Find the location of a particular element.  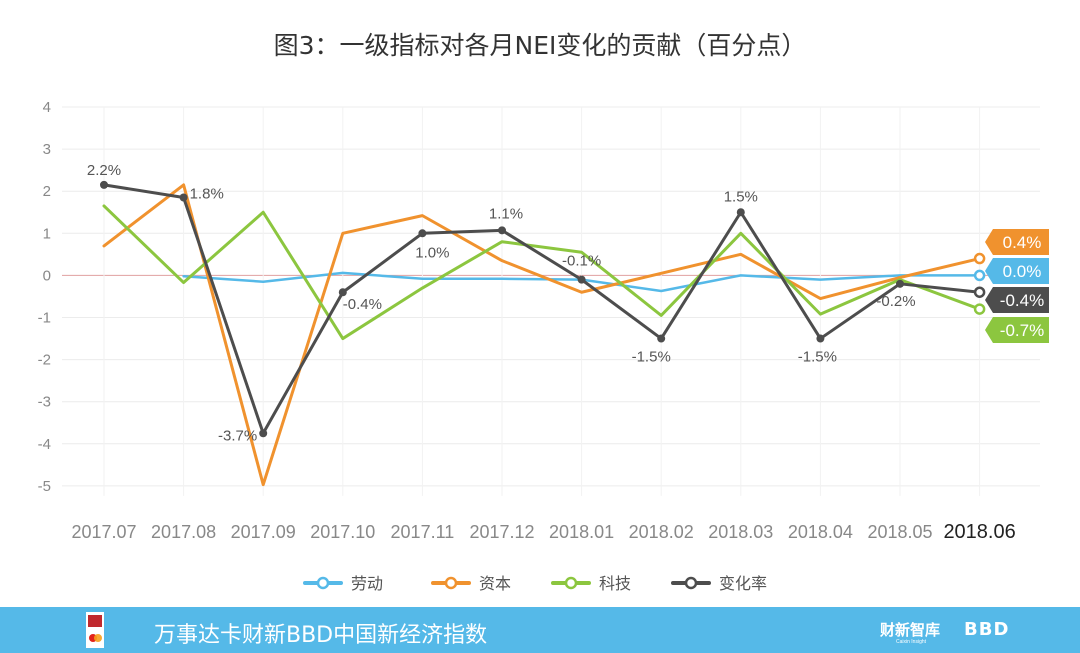

end-value-tag: 0.4% is located at coordinates (1017, 242).